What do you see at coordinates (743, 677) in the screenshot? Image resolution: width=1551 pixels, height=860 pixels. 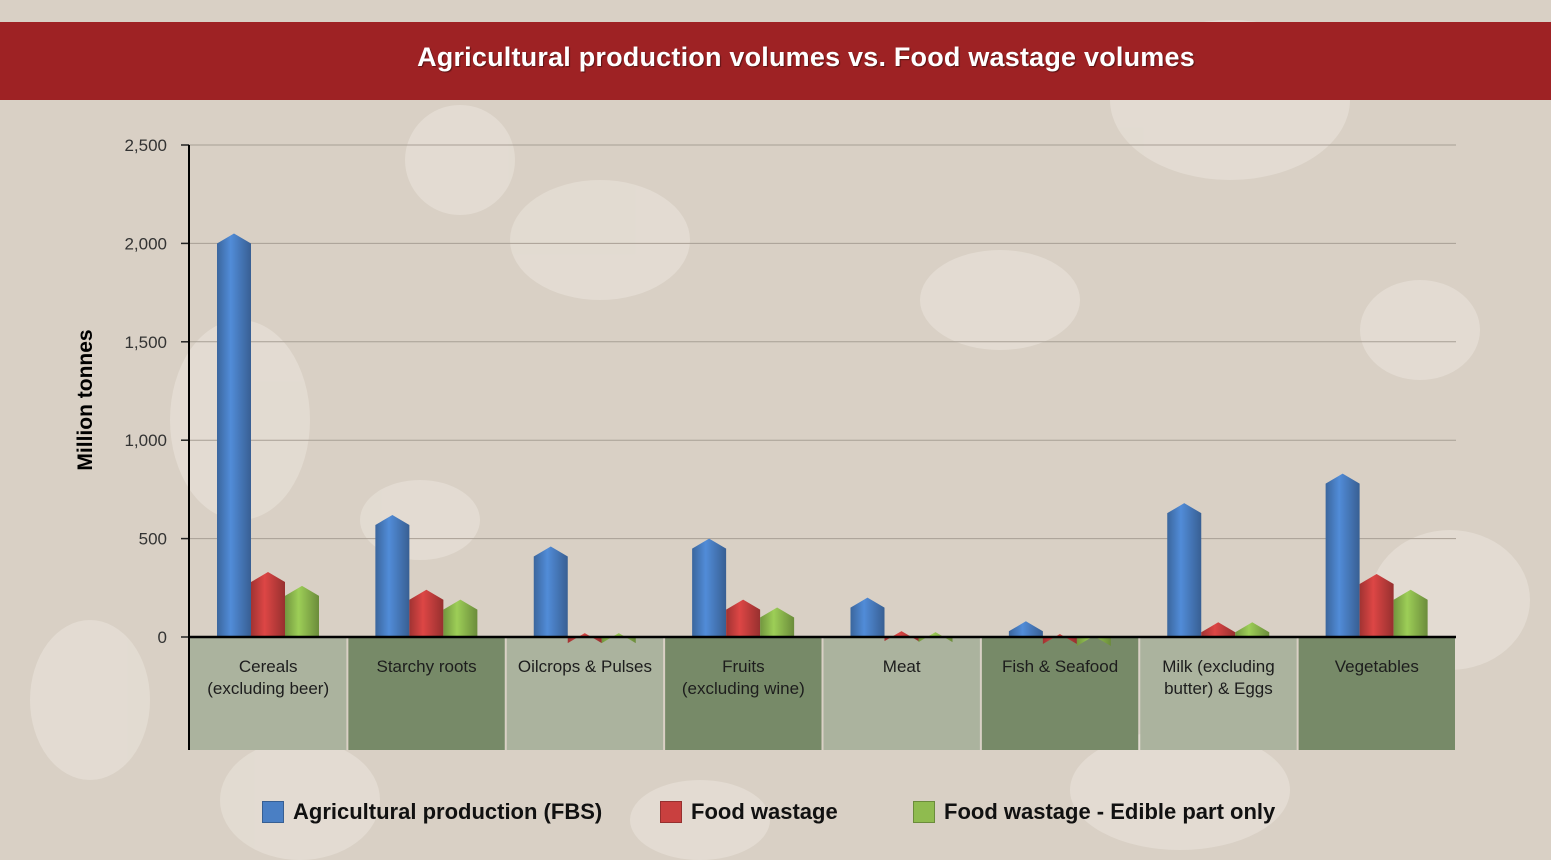 I see `category-label: Fruits (excluding wine)` at bounding box center [743, 677].